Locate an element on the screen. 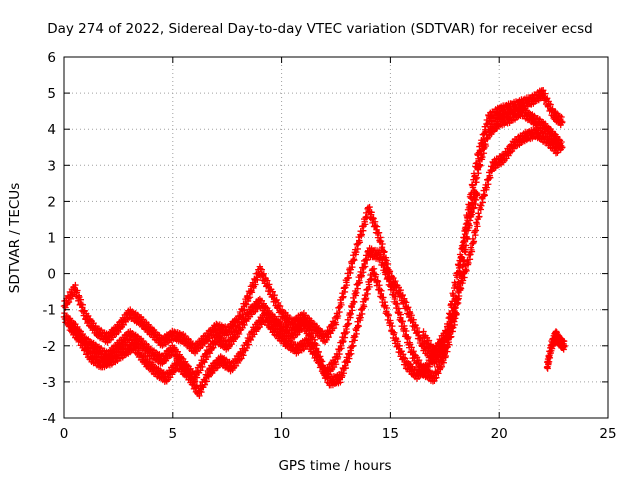 This screenshot has height=480, width=640. y-tick-label: 6 is located at coordinates (51, 58).